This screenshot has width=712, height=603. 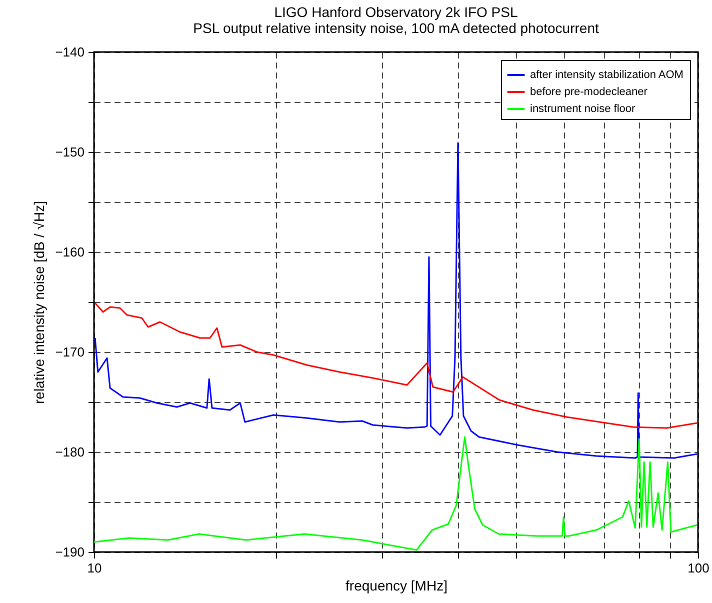 I want to click on legend-label: after intensity stabilization AOM, so click(x=607, y=75).